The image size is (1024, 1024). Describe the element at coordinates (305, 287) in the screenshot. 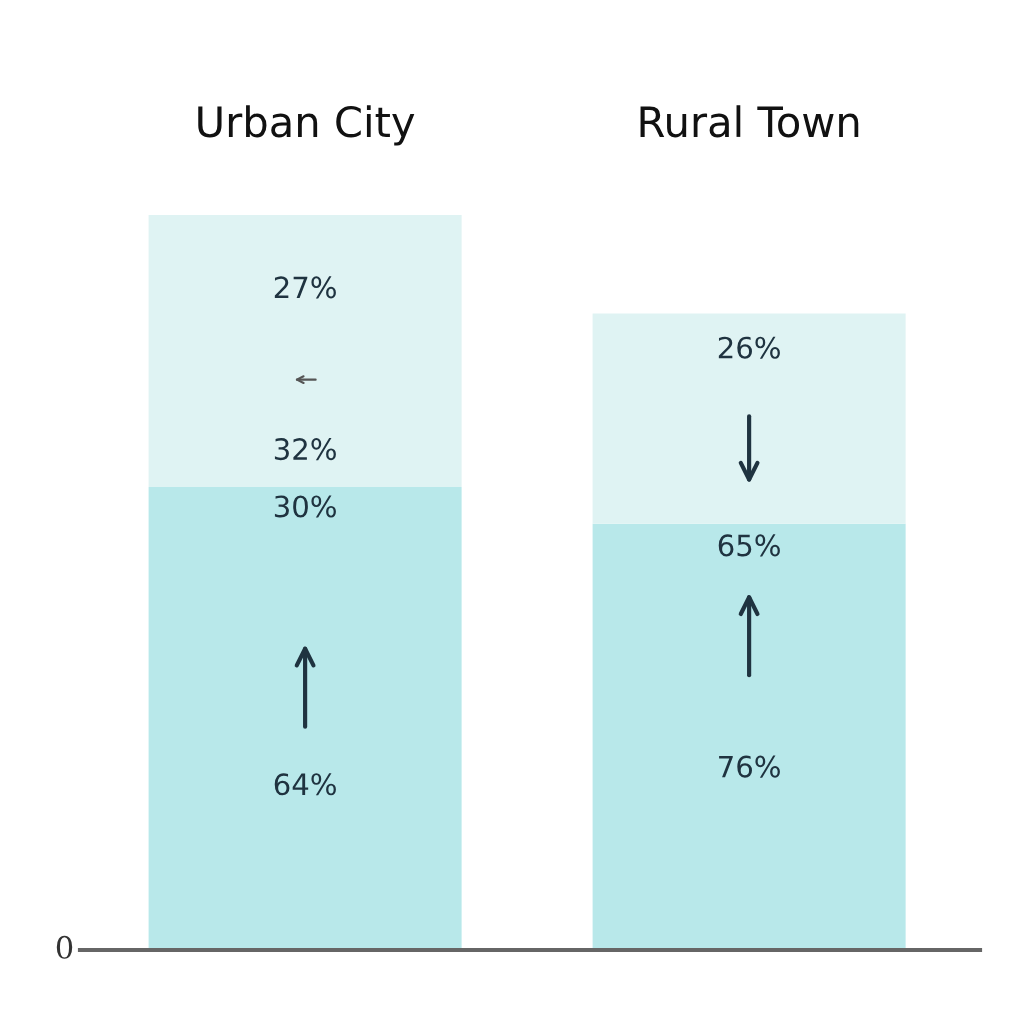

I see `annotation: 27%` at that location.